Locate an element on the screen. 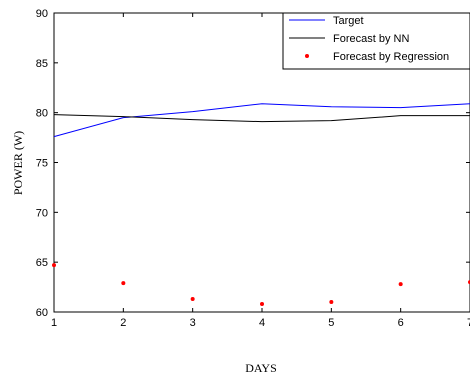  y-tick-label: 90 is located at coordinates (42, 14).